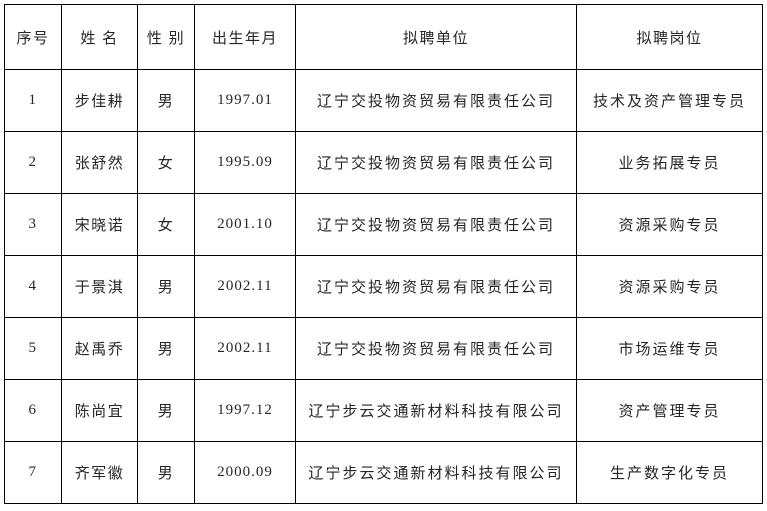  I want to click on table-header-row: 序号 姓 名 性 别 出生年月 拟聘单位 拟聘岗位, so click(383, 37).